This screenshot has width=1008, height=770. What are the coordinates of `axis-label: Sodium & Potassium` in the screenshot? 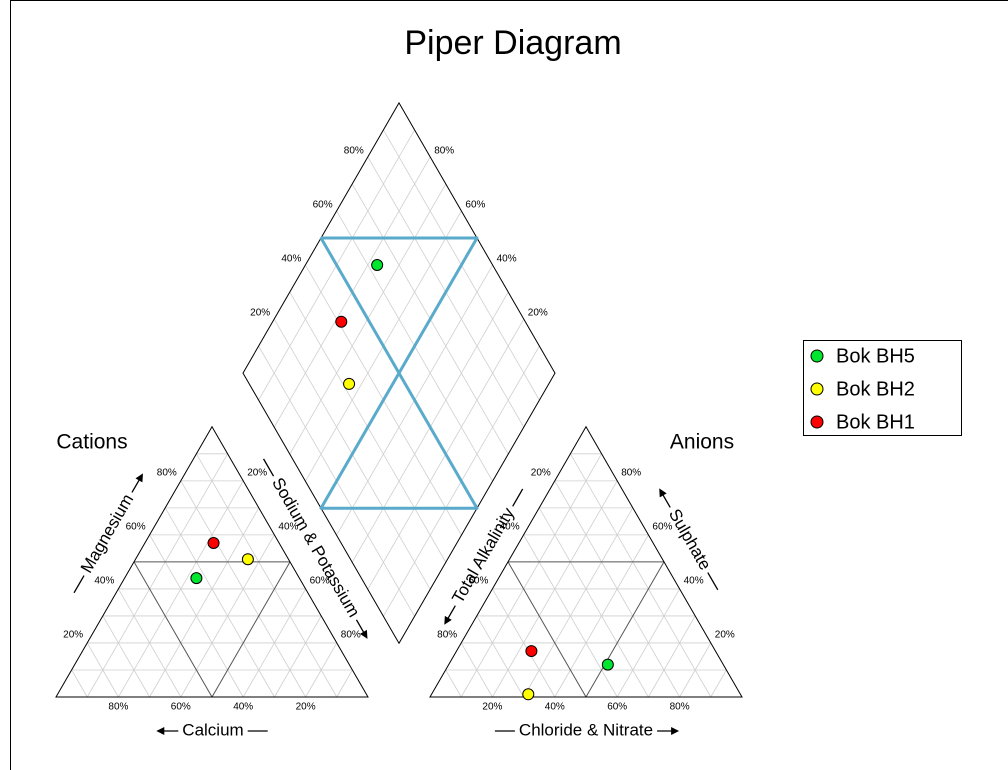 It's located at (315, 547).